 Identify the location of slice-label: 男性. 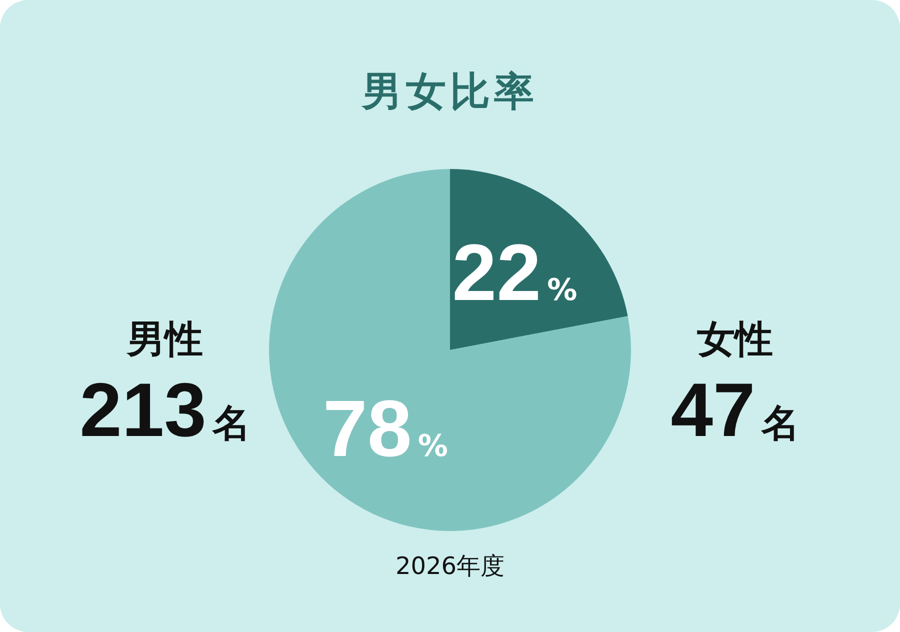
(164, 339).